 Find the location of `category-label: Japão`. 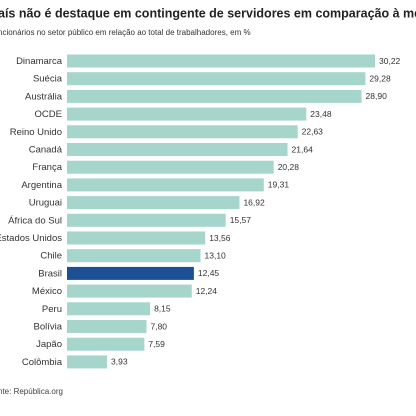

category-label: Japão is located at coordinates (49, 344).